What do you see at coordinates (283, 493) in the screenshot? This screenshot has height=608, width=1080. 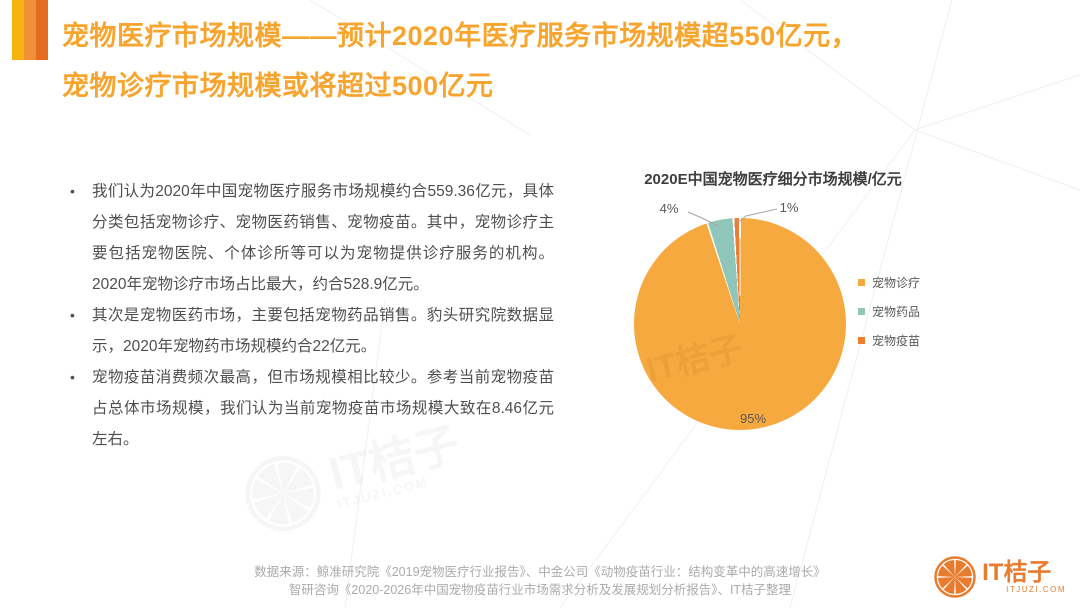 I see `watermark-citrus-icon` at bounding box center [283, 493].